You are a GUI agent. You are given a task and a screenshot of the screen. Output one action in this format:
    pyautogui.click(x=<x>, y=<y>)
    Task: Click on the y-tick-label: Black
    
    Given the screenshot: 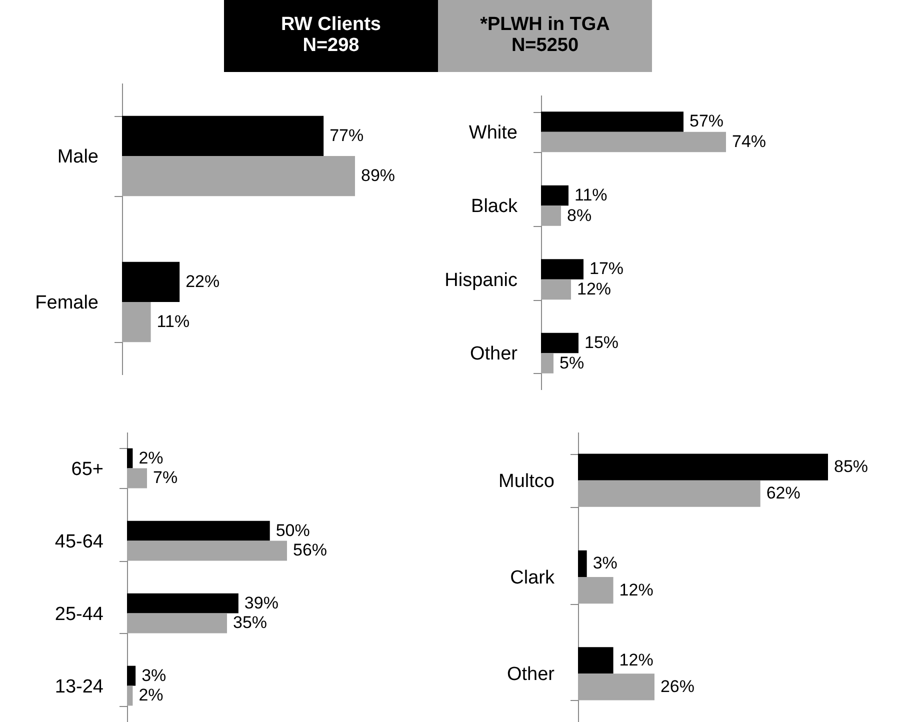 What is the action you would take?
    pyautogui.click(x=494, y=207)
    